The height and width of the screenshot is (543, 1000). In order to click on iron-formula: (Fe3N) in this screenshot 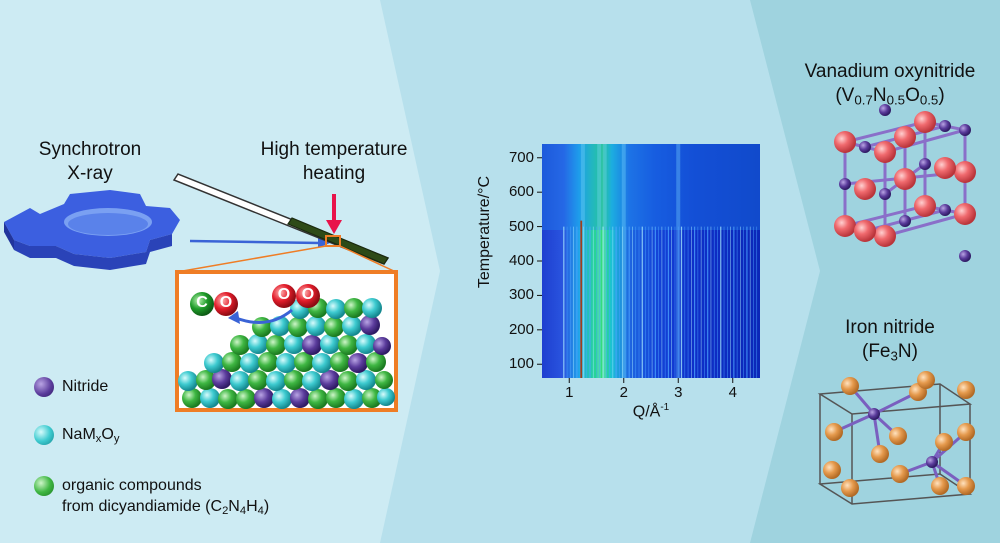, I will do `click(890, 352)`.